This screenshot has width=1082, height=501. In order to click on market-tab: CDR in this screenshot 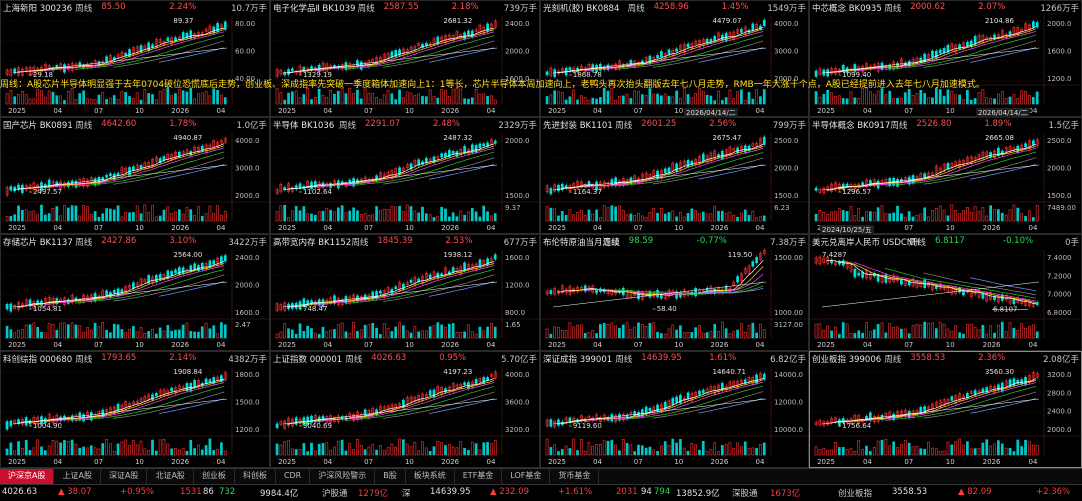, I will do `click(293, 476)`.